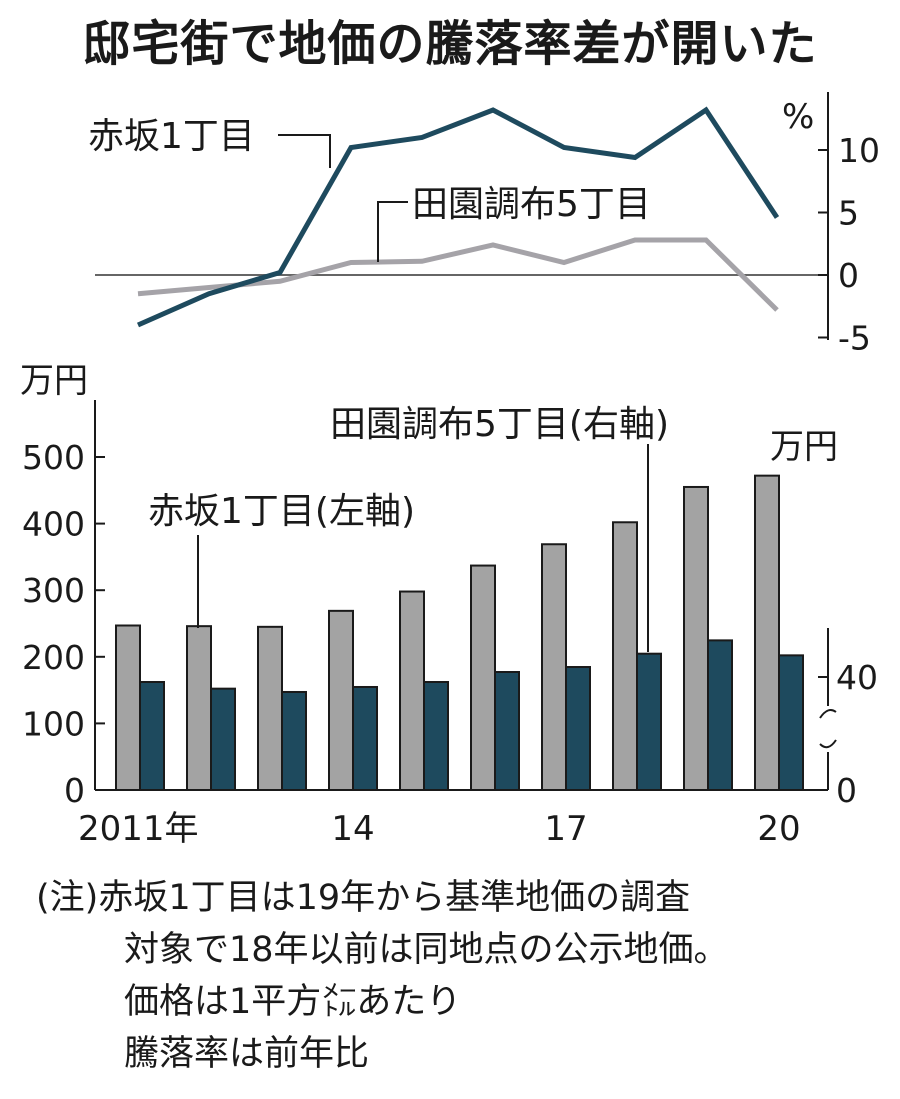 Image resolution: width=900 pixels, height=1099 pixels. Describe the element at coordinates (798, 117) in the screenshot. I see `line-chart-unit-label: %` at that location.